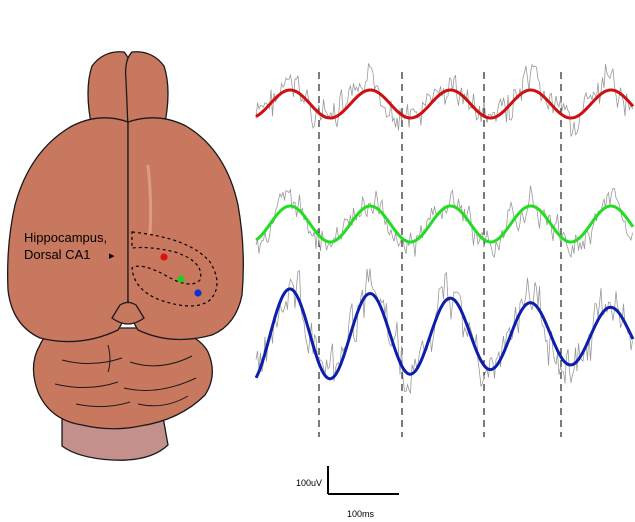  Describe the element at coordinates (57, 254) in the screenshot. I see `hippocampus-label-line2: Dorsal CA1` at that location.